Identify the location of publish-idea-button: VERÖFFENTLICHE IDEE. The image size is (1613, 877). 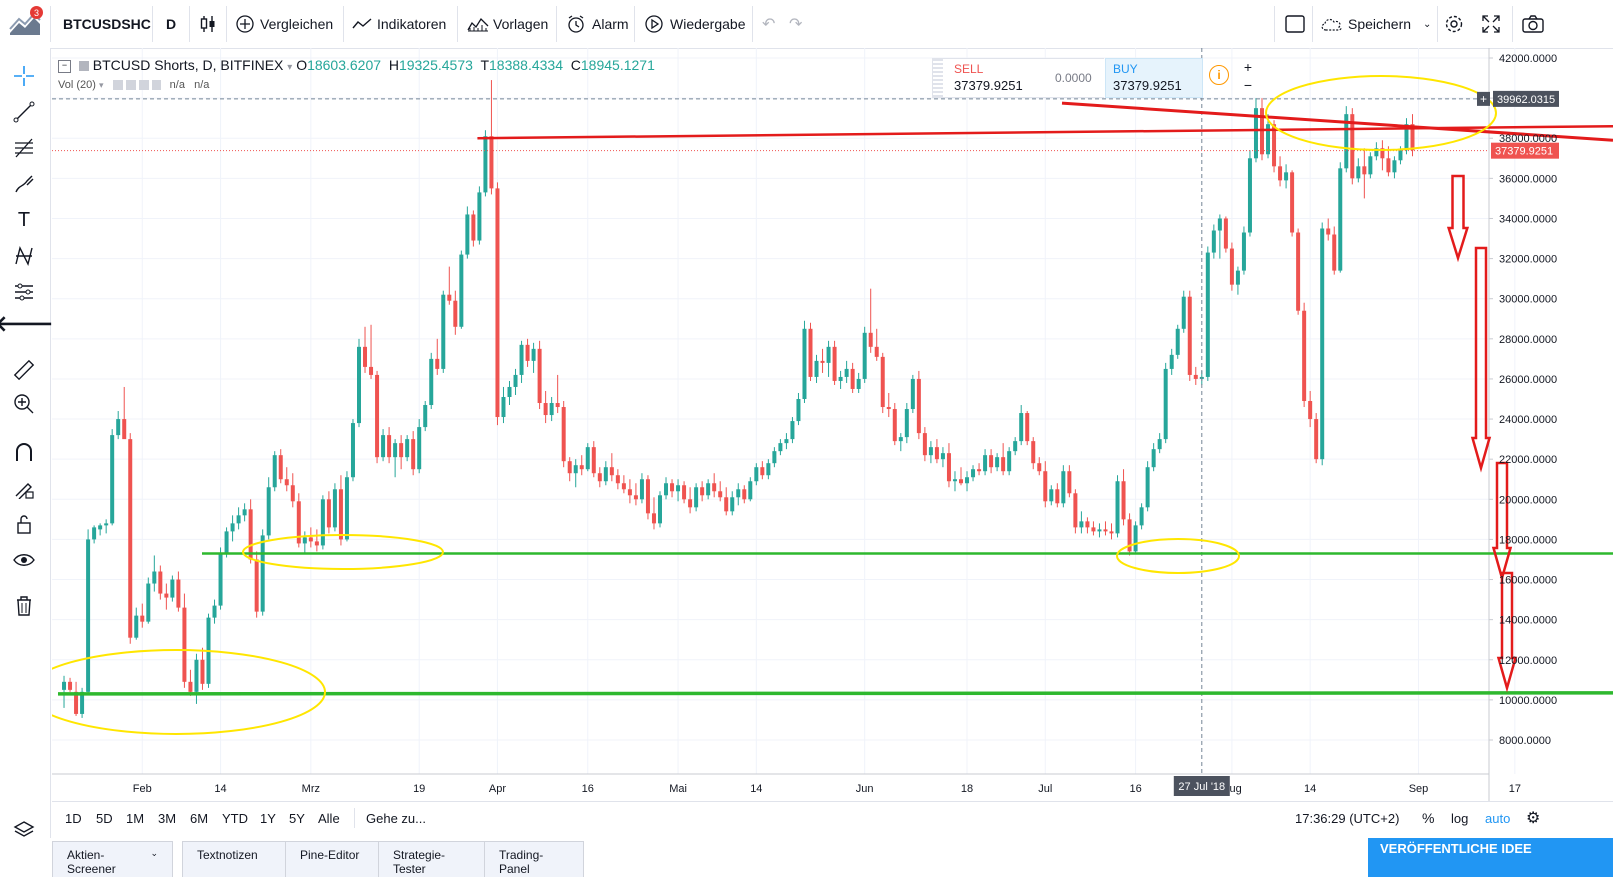
(1490, 857).